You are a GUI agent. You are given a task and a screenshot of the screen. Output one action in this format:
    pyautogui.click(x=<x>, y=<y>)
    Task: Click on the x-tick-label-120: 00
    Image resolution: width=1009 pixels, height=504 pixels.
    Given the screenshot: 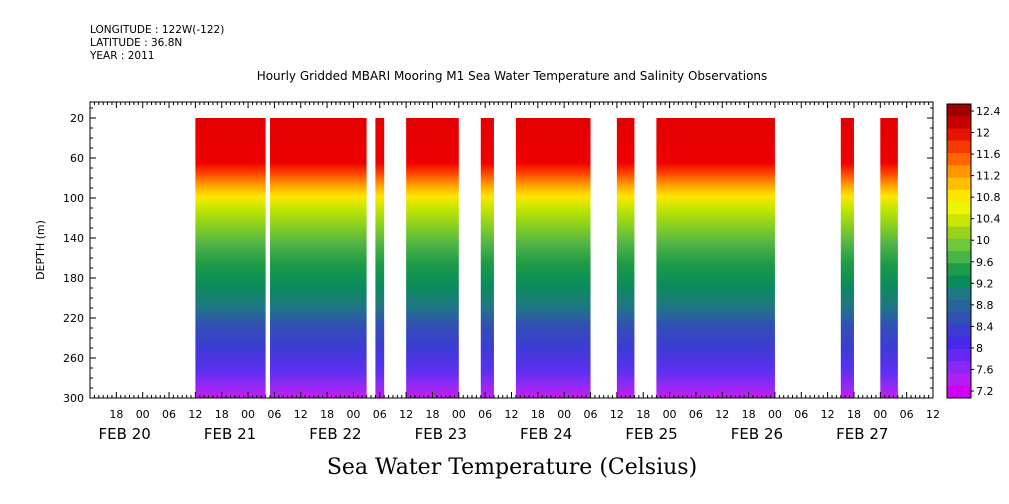 What is the action you would take?
    pyautogui.click(x=564, y=414)
    